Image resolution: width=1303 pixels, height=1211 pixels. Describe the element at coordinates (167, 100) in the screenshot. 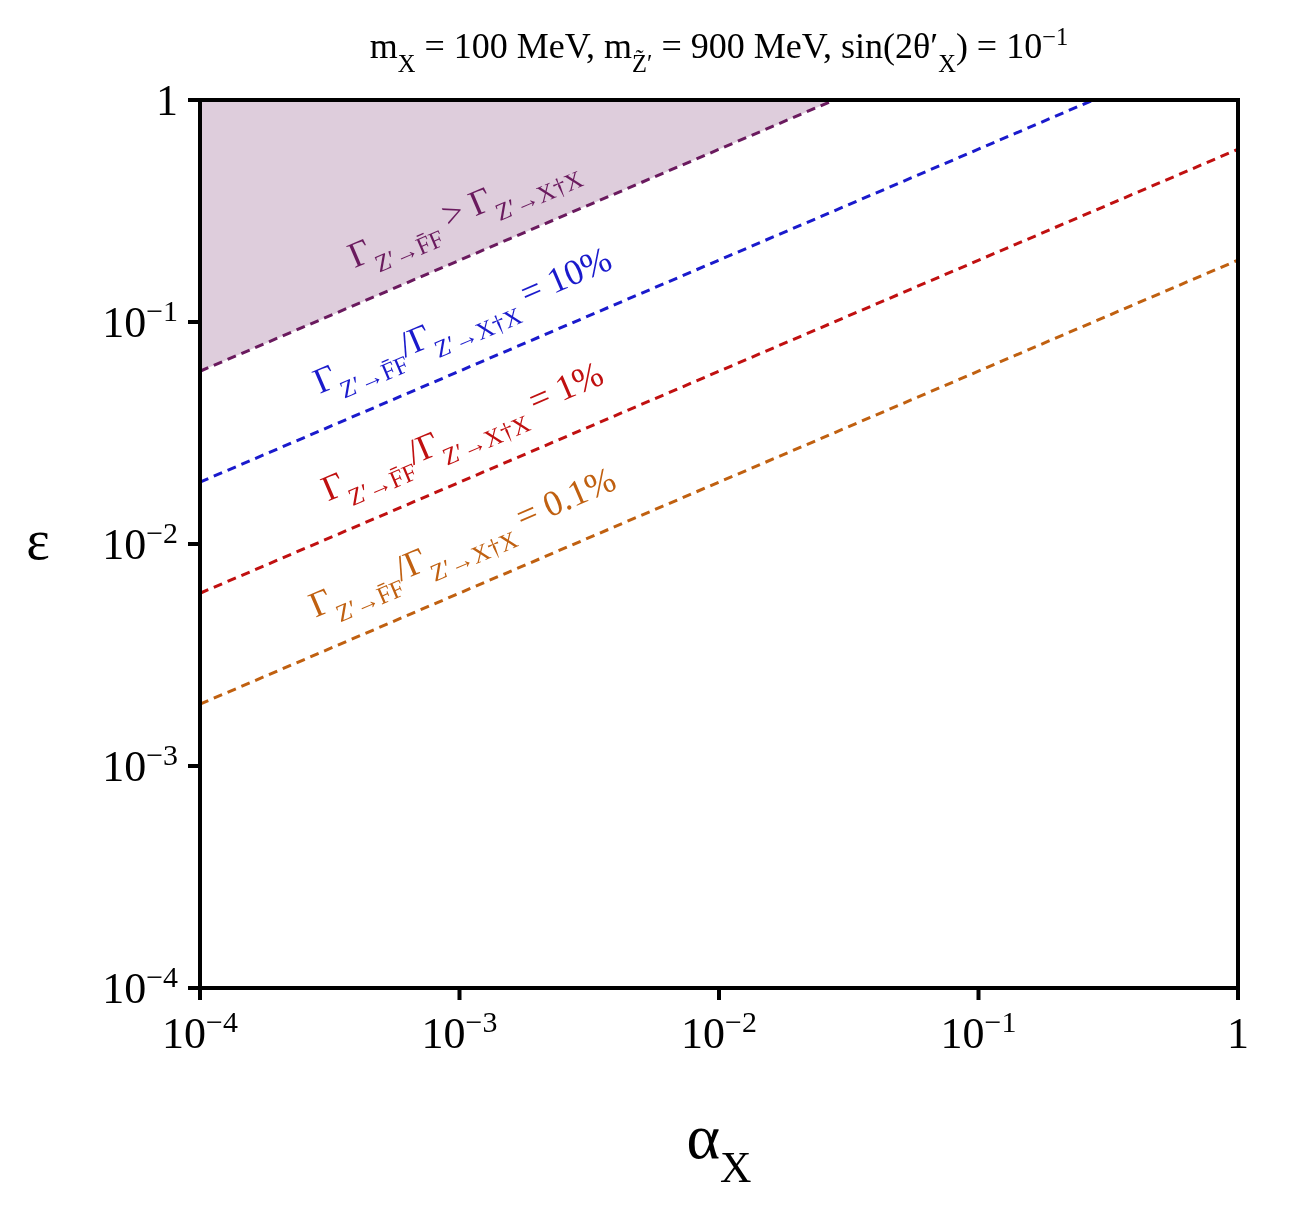

I see `y-tick-label: 1` at that location.